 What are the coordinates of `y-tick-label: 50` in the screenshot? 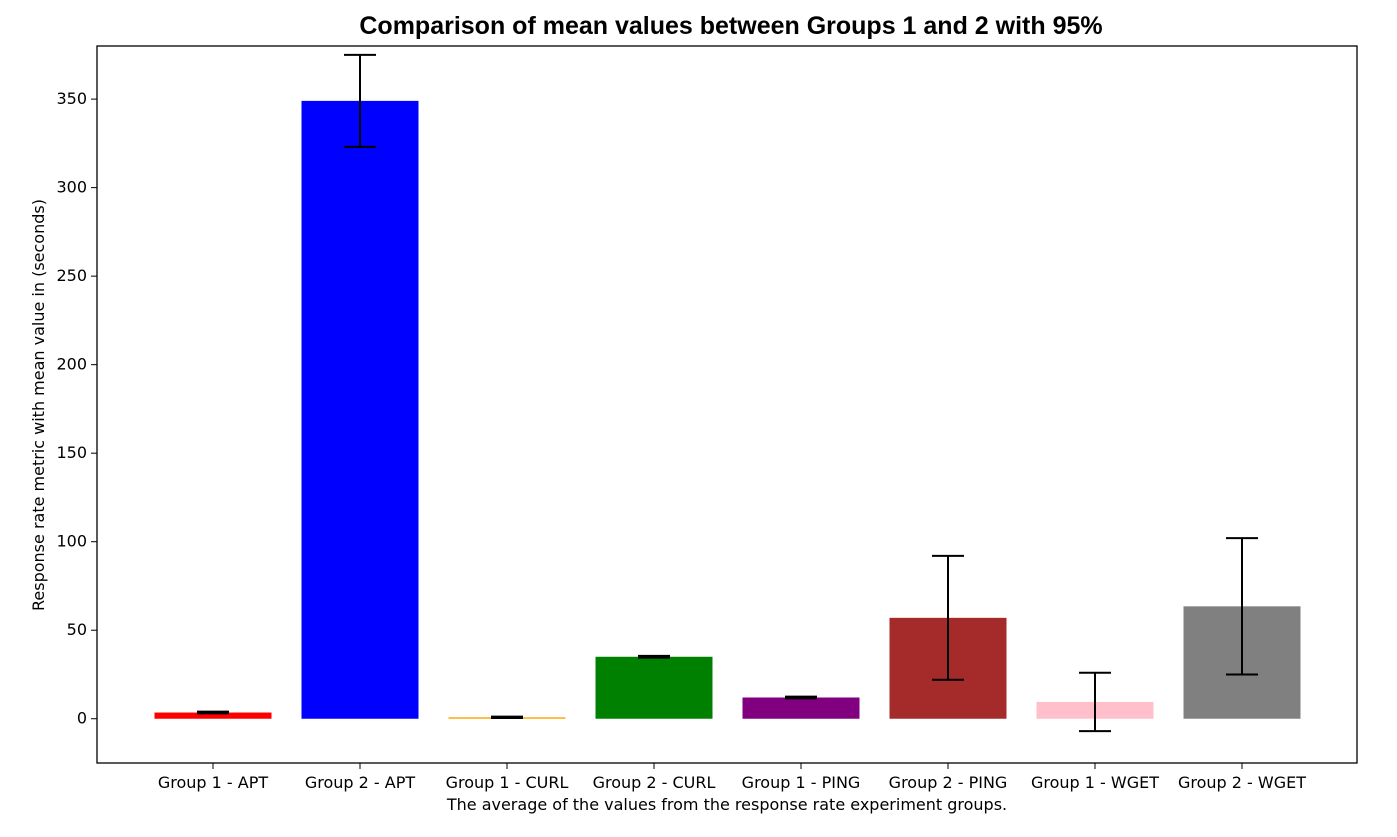 It's located at (77, 629).